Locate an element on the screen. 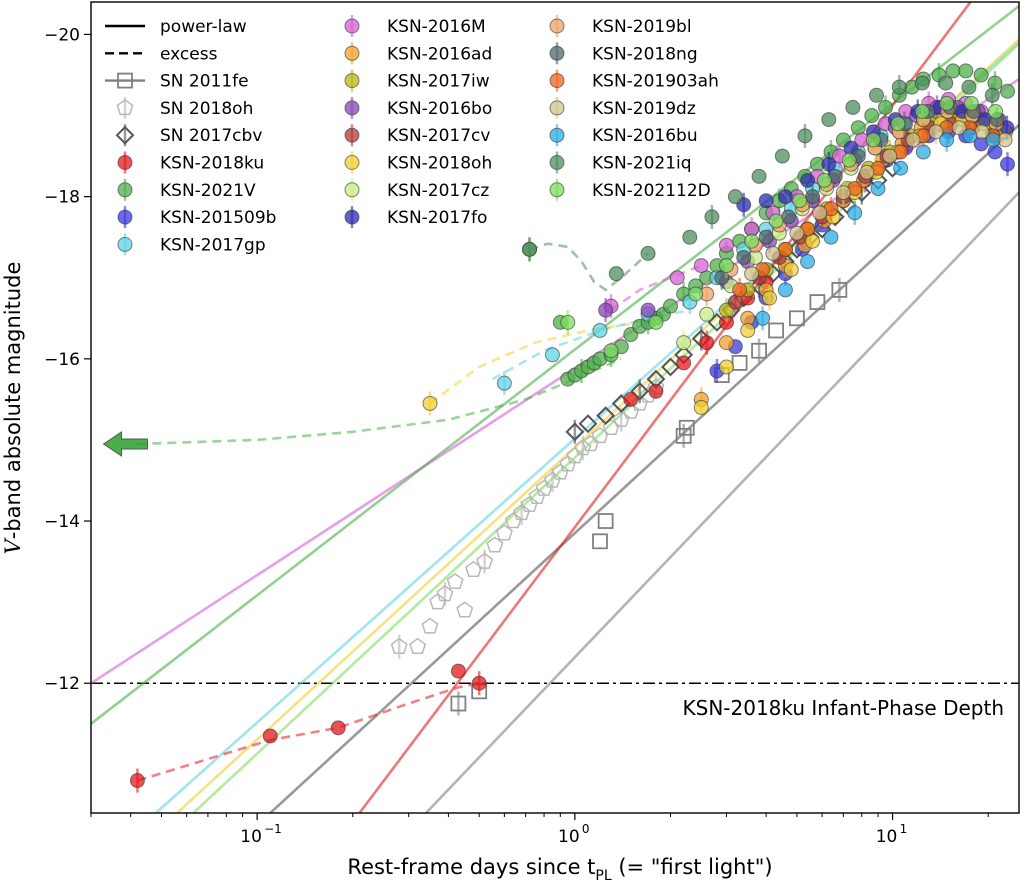 This screenshot has height=882, width=1021. legend-label: SN 2018oh is located at coordinates (206, 109).